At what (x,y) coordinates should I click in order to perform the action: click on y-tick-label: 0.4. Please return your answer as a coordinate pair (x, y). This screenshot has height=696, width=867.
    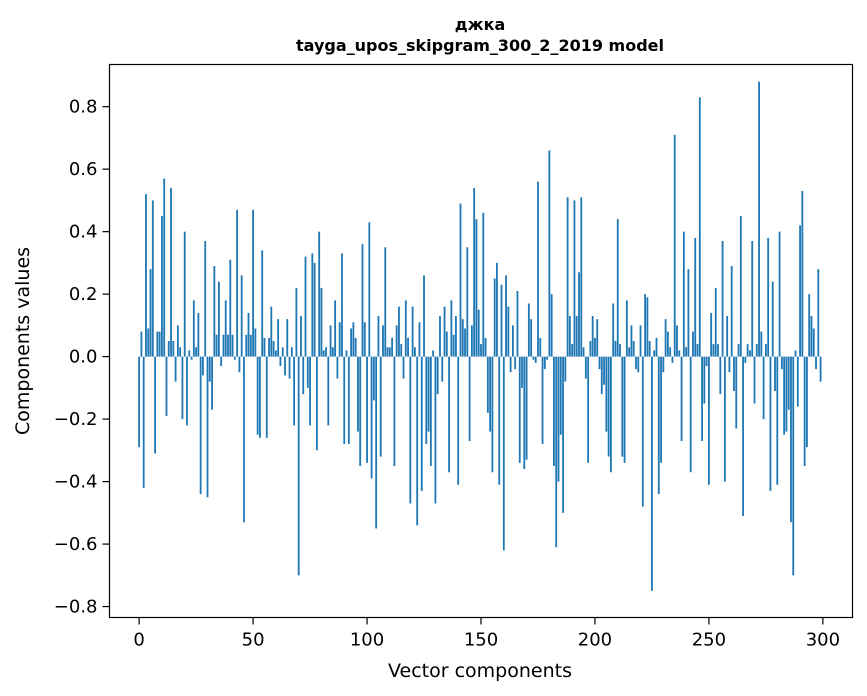
    Looking at the image, I should click on (83, 232).